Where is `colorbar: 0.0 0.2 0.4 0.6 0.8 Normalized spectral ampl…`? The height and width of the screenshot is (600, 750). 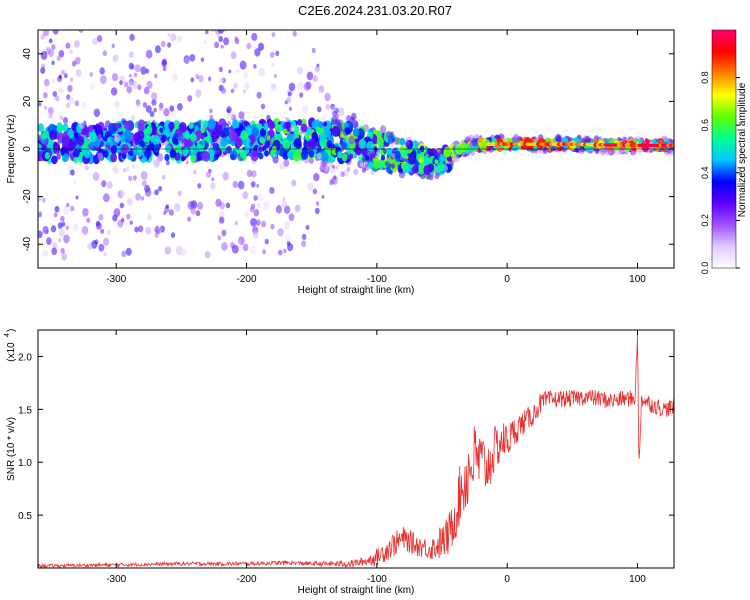
colorbar: 0.0 0.2 0.4 0.6 0.8 Normalized spectral ampl… is located at coordinates (724, 151).